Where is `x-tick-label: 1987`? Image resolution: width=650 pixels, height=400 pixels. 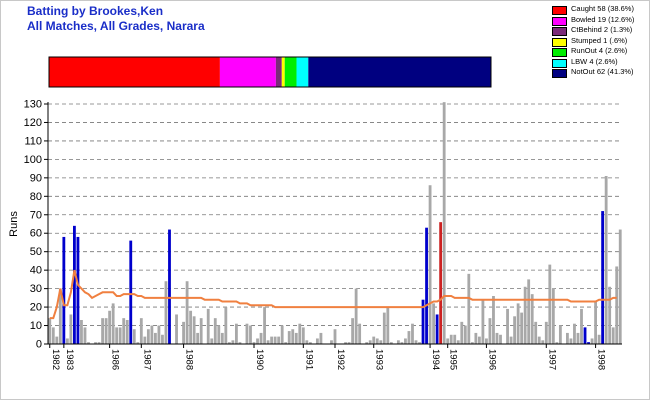 x-tick-label: 1987 is located at coordinates (146, 359).